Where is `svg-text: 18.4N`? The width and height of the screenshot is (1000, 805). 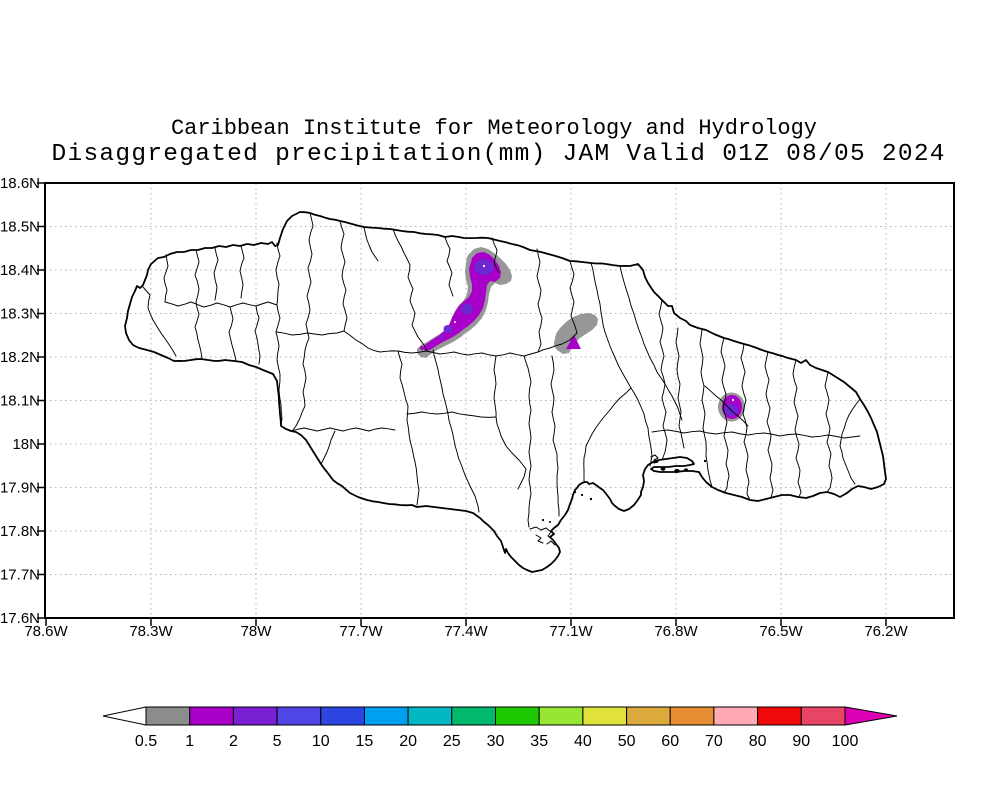 svg-text: 18.4N is located at coordinates (20, 270).